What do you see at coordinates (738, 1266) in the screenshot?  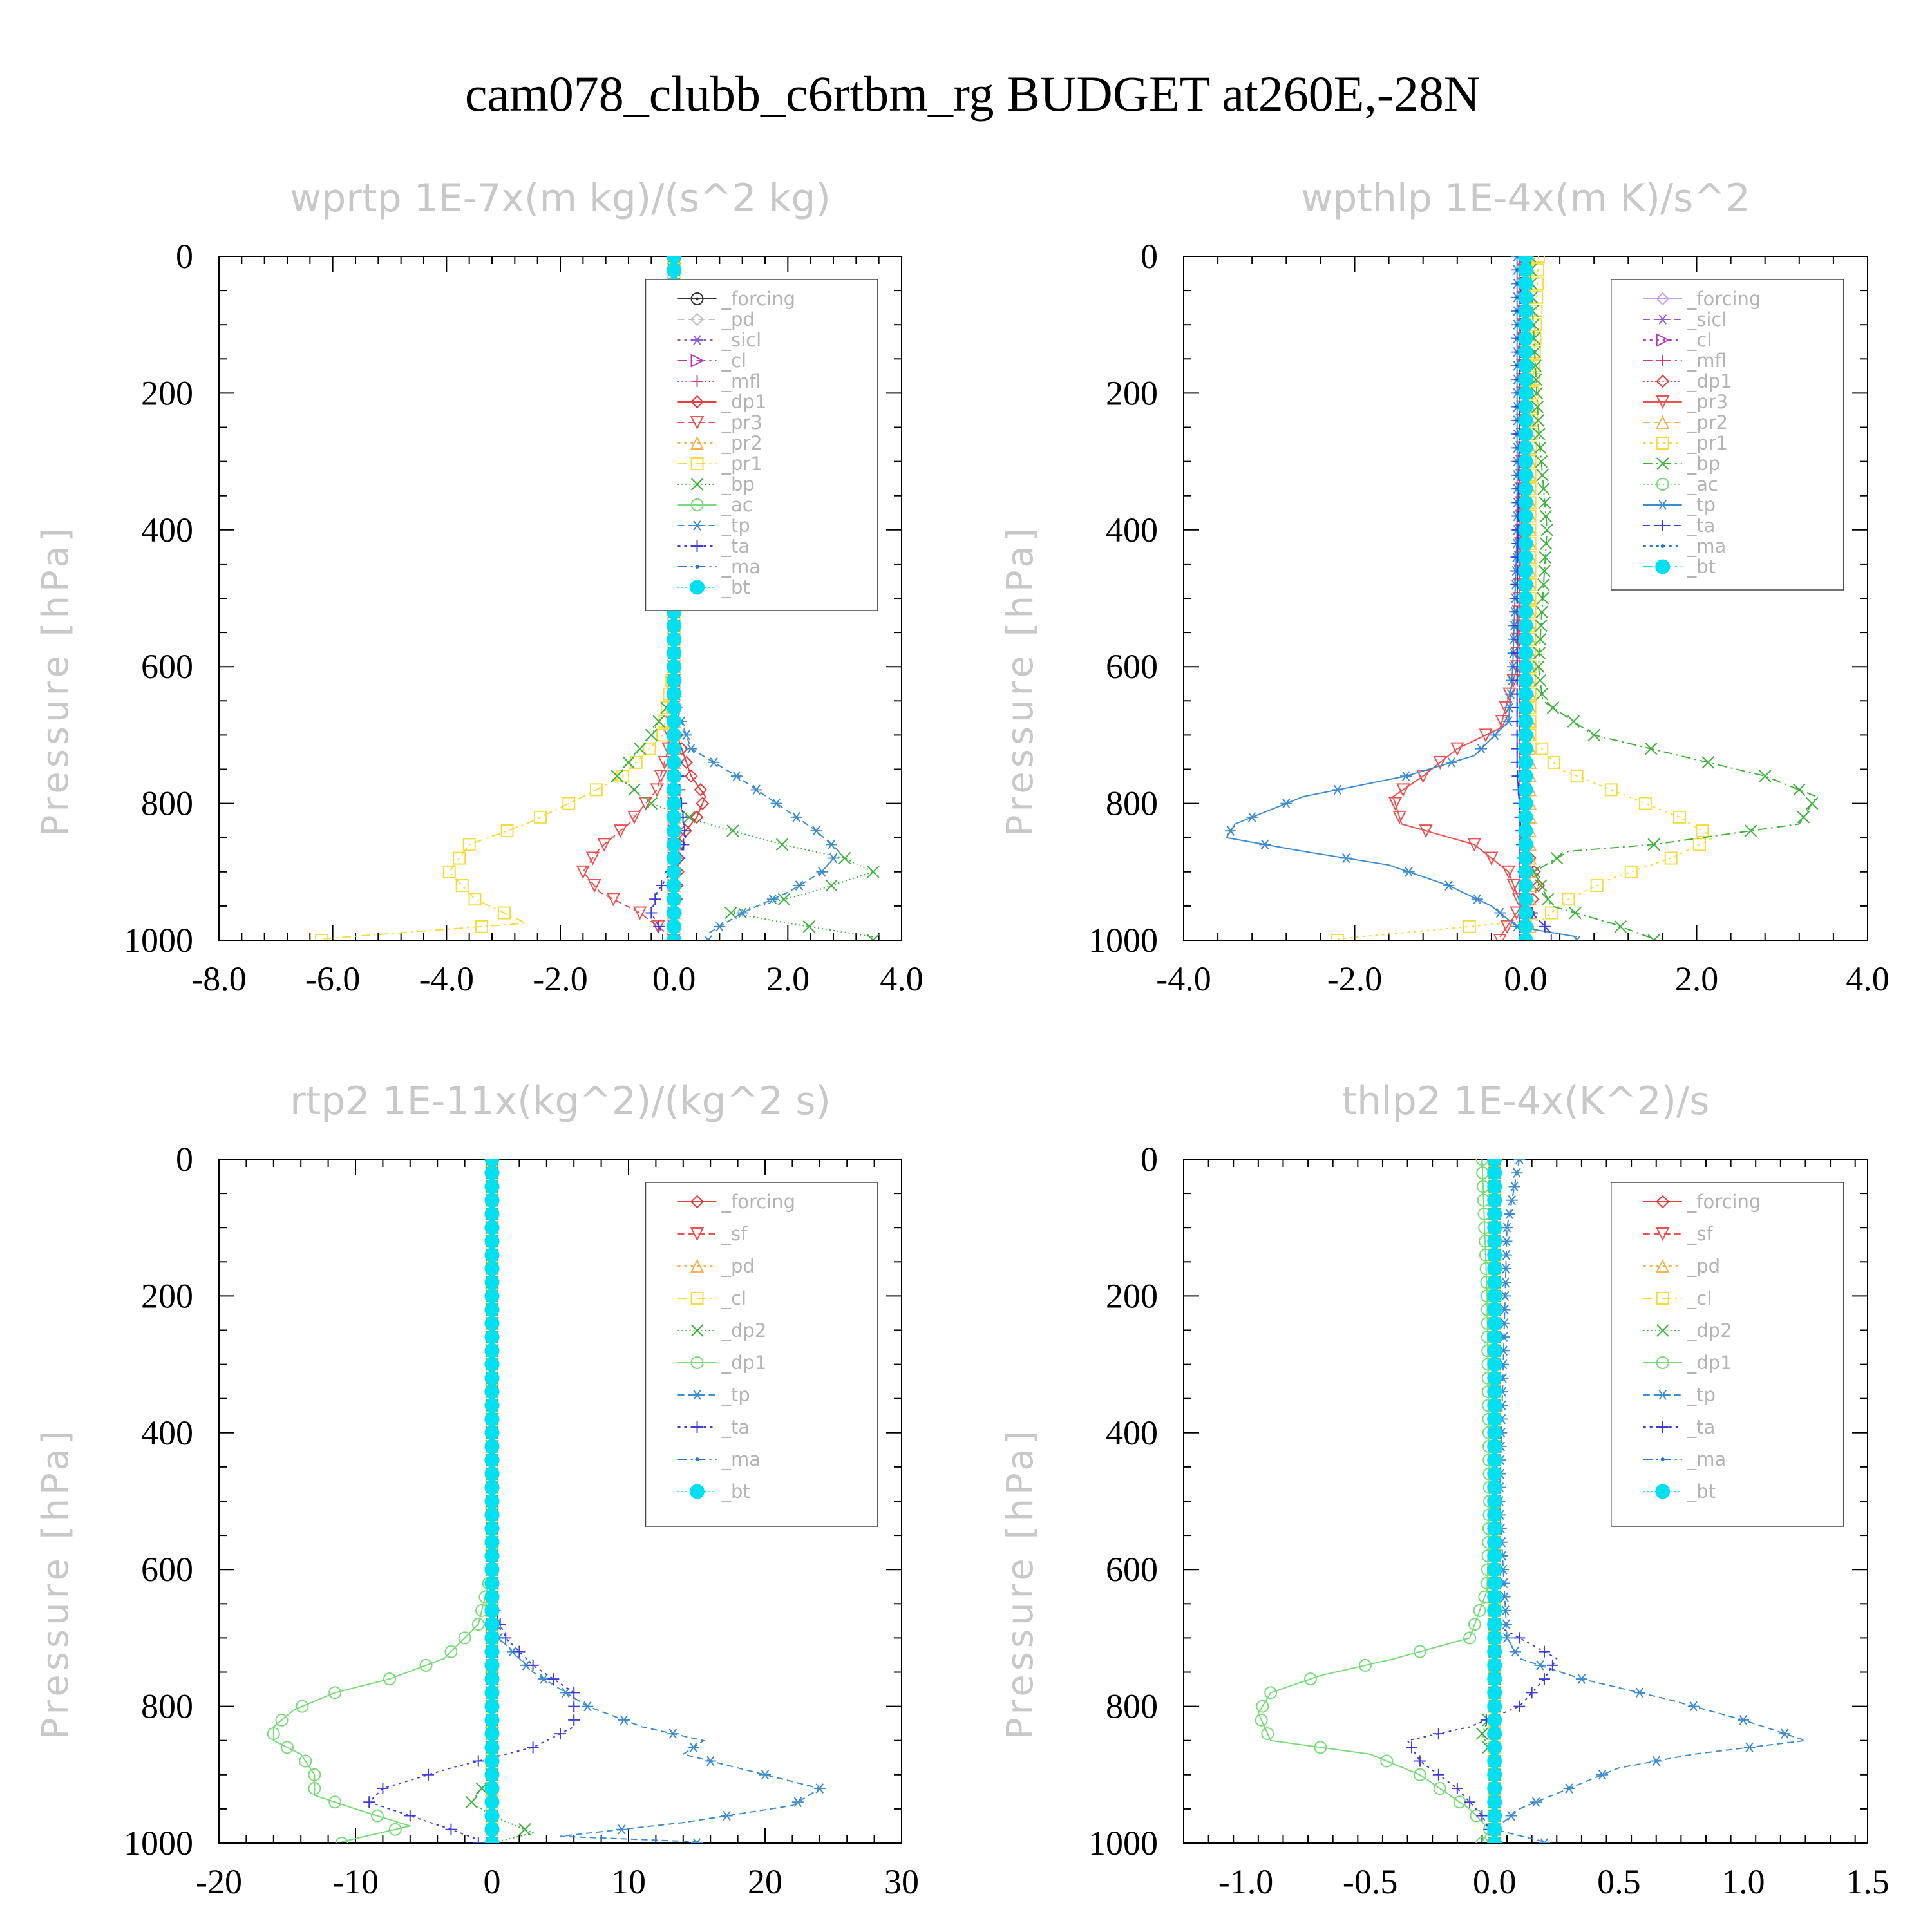 I see `legend-label: _pd` at bounding box center [738, 1266].